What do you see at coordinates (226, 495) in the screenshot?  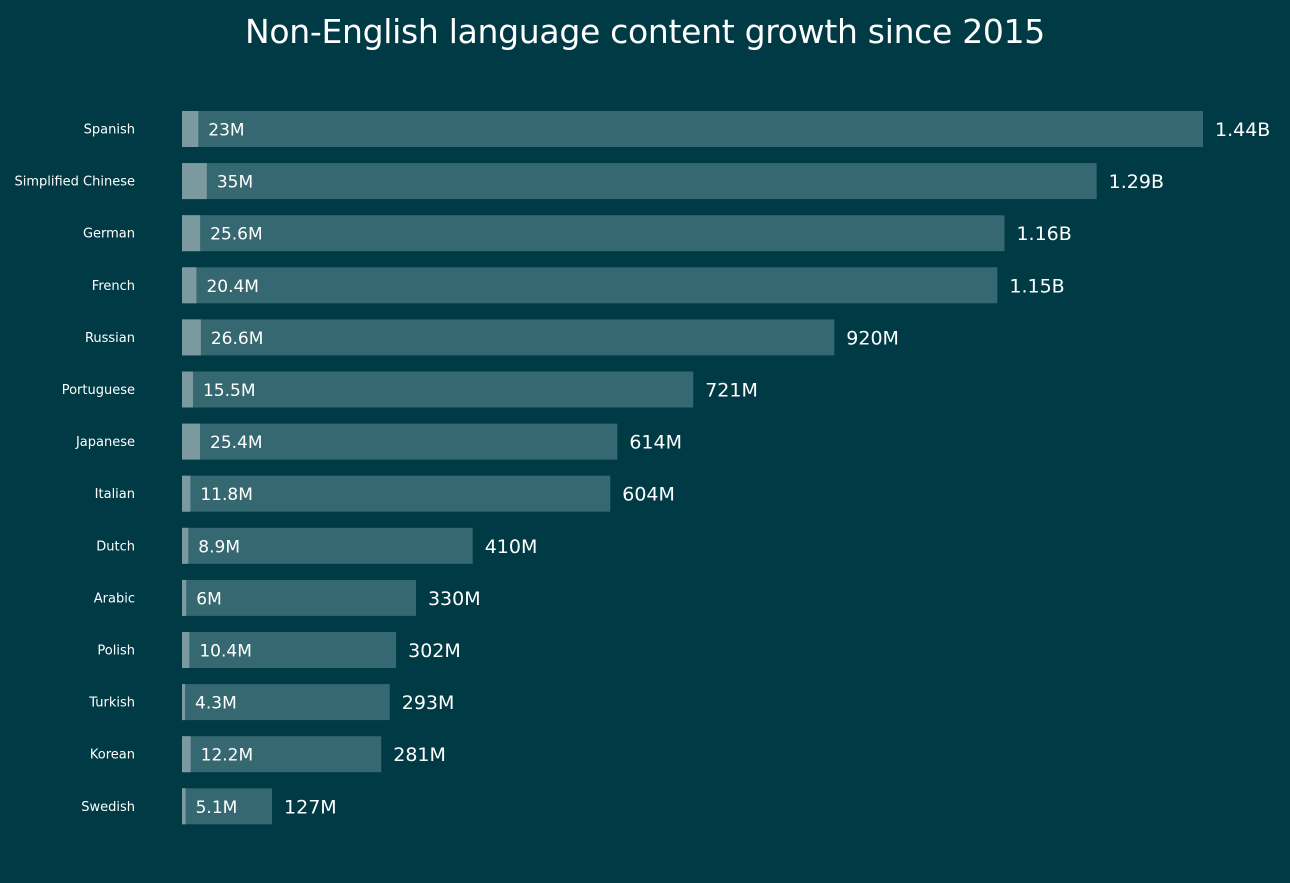 I see `base-value-label: 11.8M` at bounding box center [226, 495].